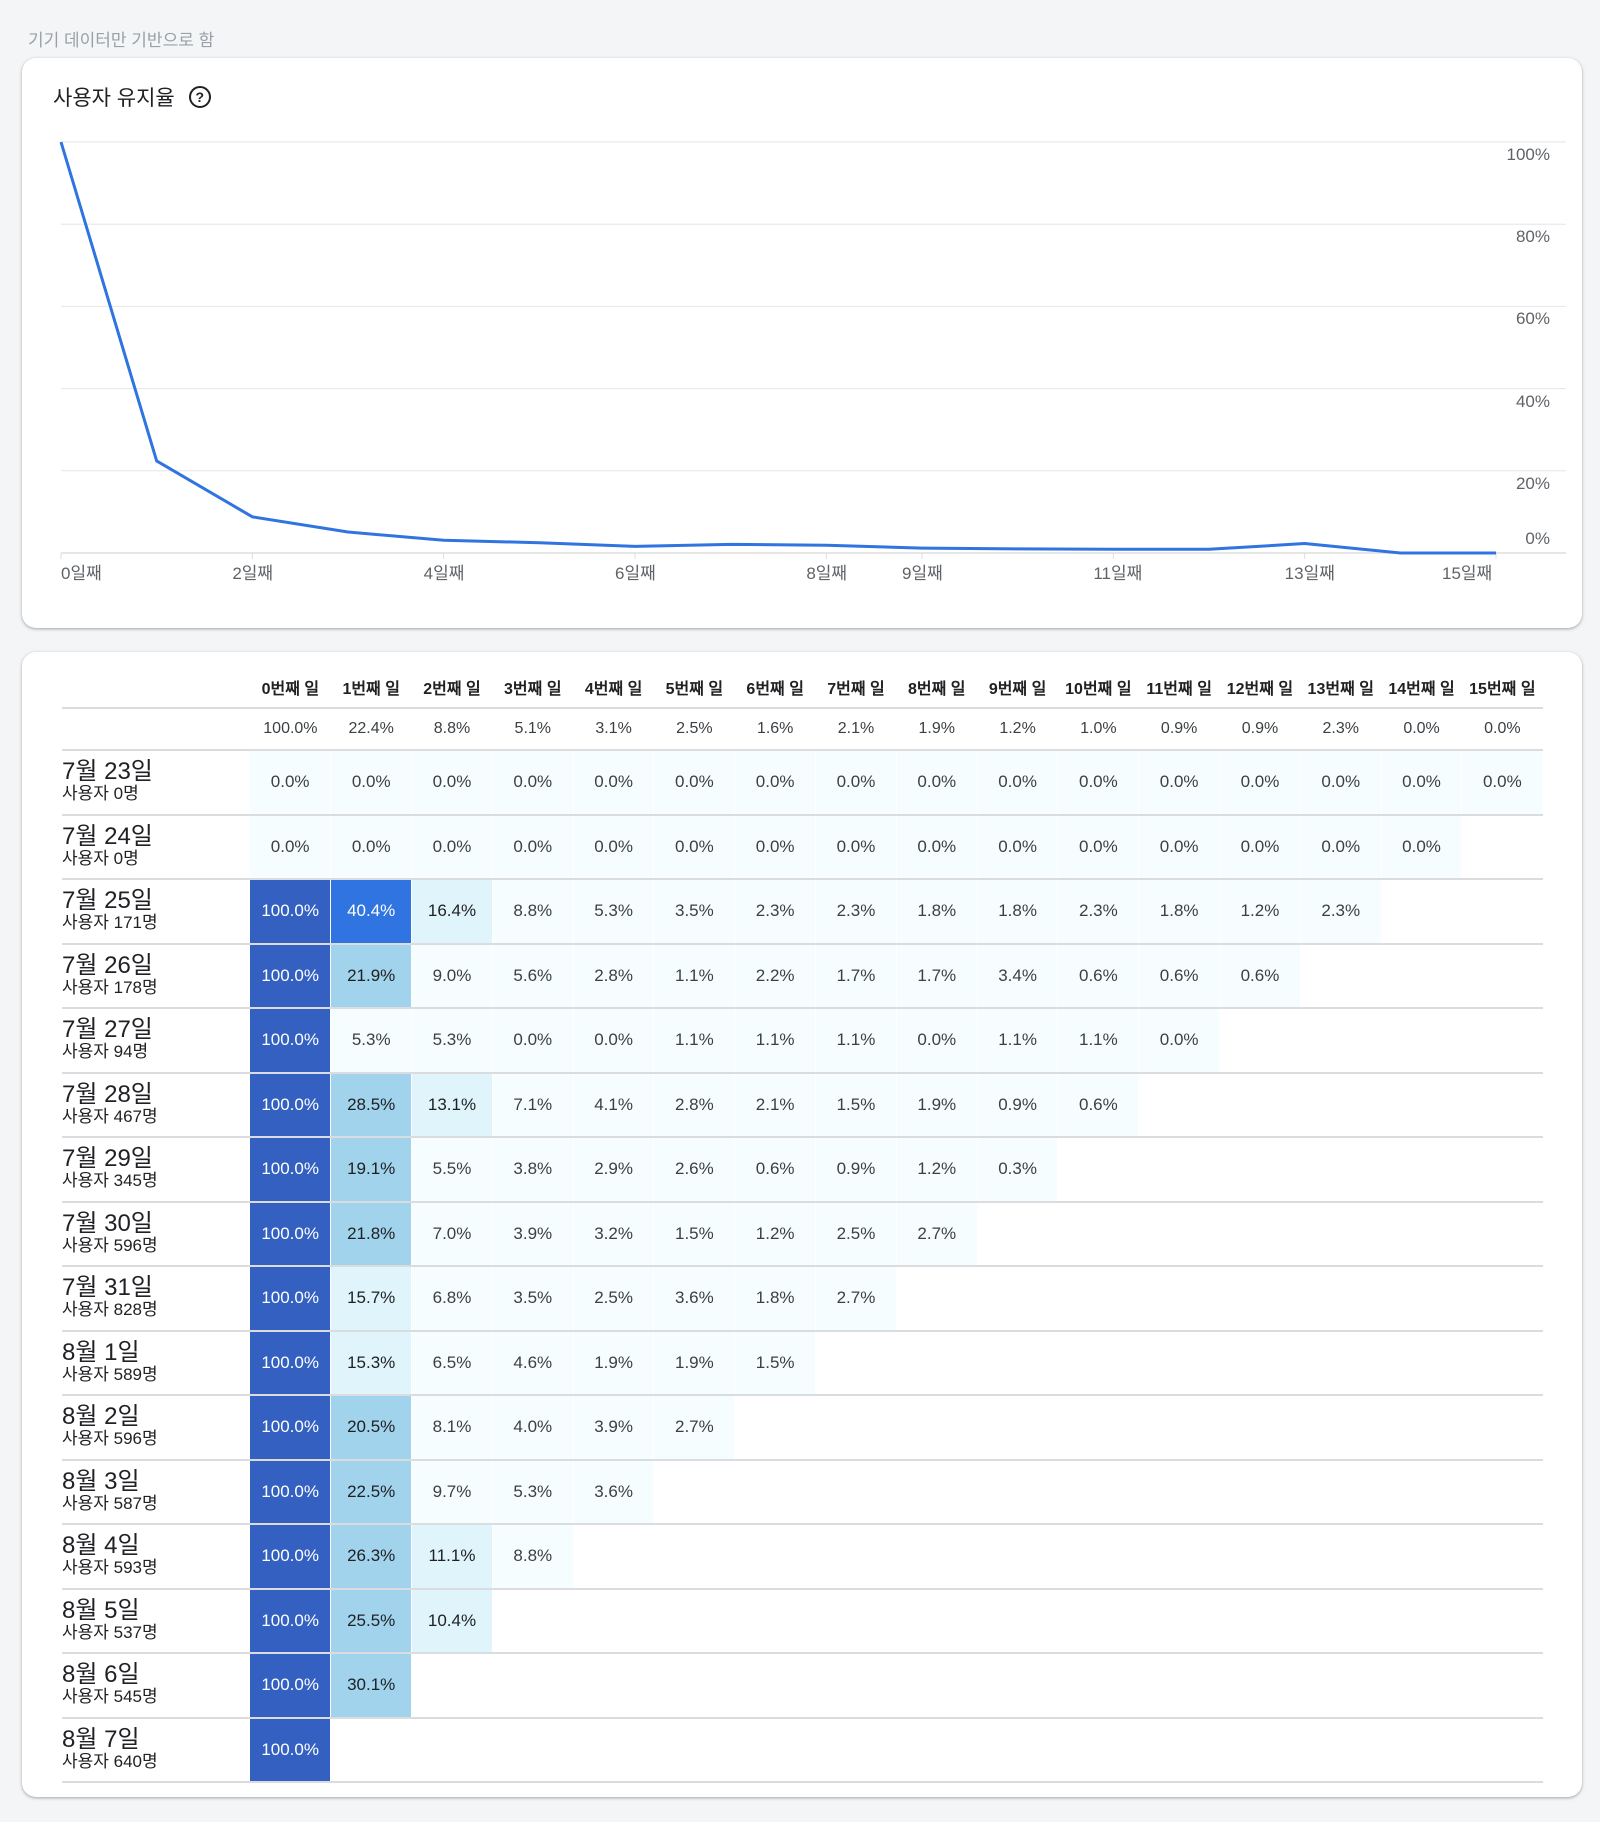 The width and height of the screenshot is (1600, 1822). What do you see at coordinates (533, 1428) in the screenshot?
I see `retention-cell: 4.0%` at bounding box center [533, 1428].